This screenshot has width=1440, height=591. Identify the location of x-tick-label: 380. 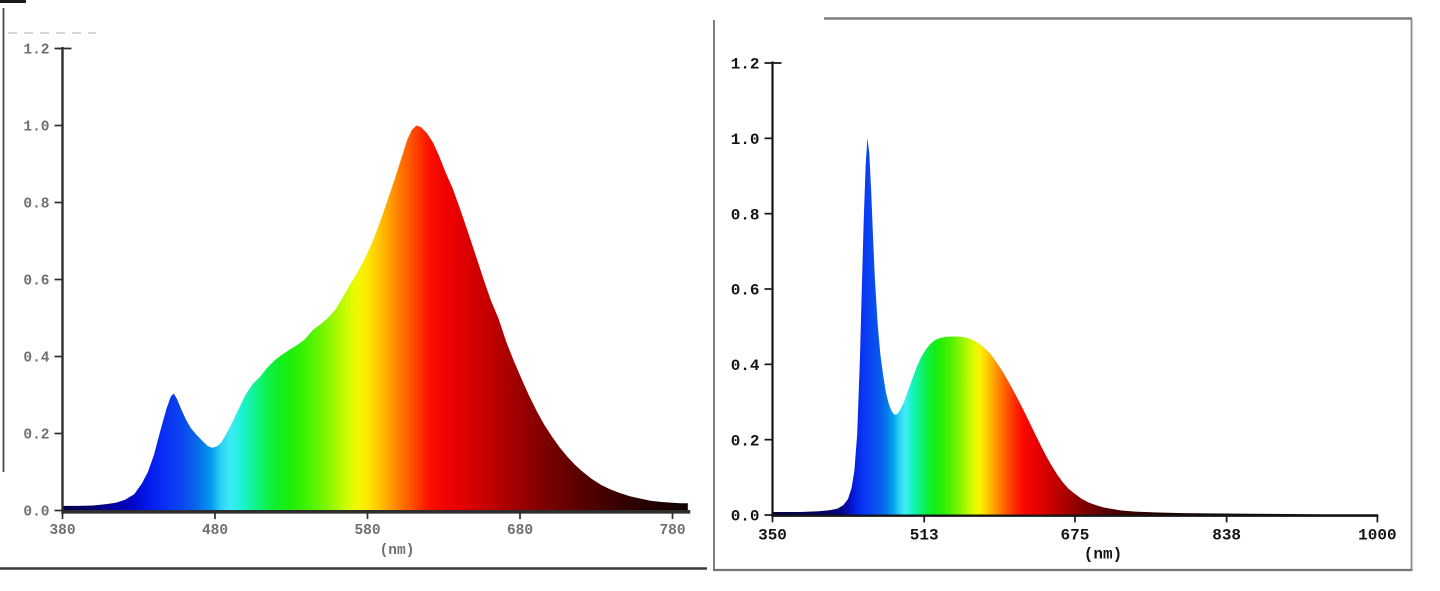
(62, 531).